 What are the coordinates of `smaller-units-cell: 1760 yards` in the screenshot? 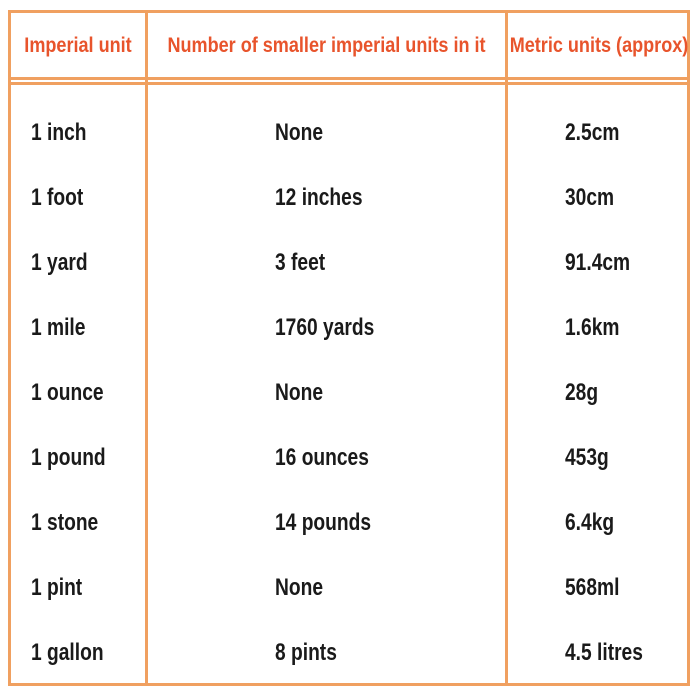 It's located at (325, 327).